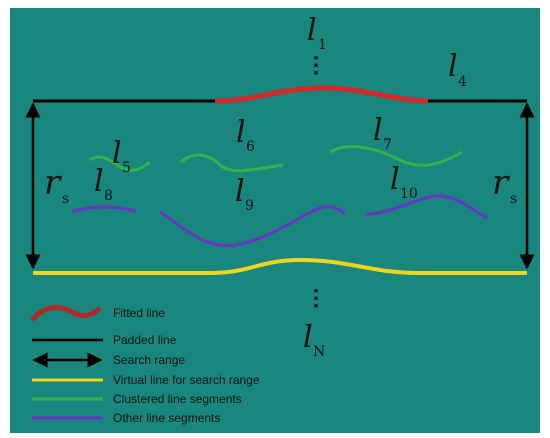 The width and height of the screenshot is (550, 438). Describe the element at coordinates (396, 156) in the screenshot. I see `segment-l7` at that location.